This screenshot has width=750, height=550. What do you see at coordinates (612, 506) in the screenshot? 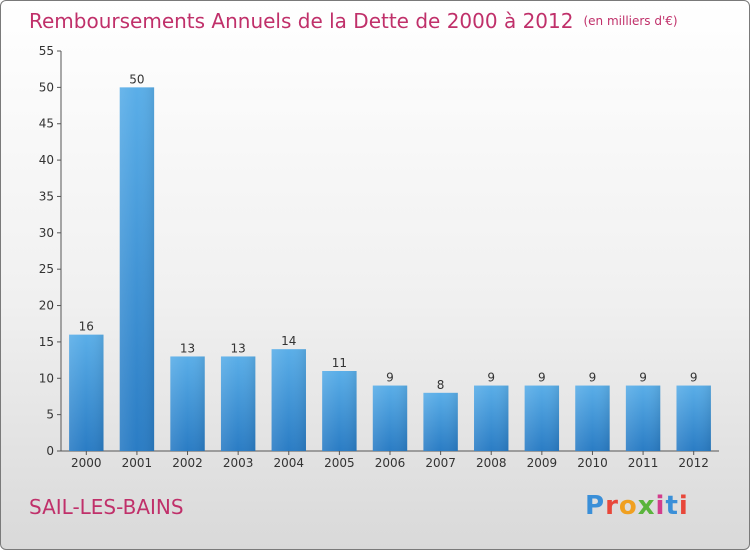
I see `logo-letter: r` at bounding box center [612, 506].